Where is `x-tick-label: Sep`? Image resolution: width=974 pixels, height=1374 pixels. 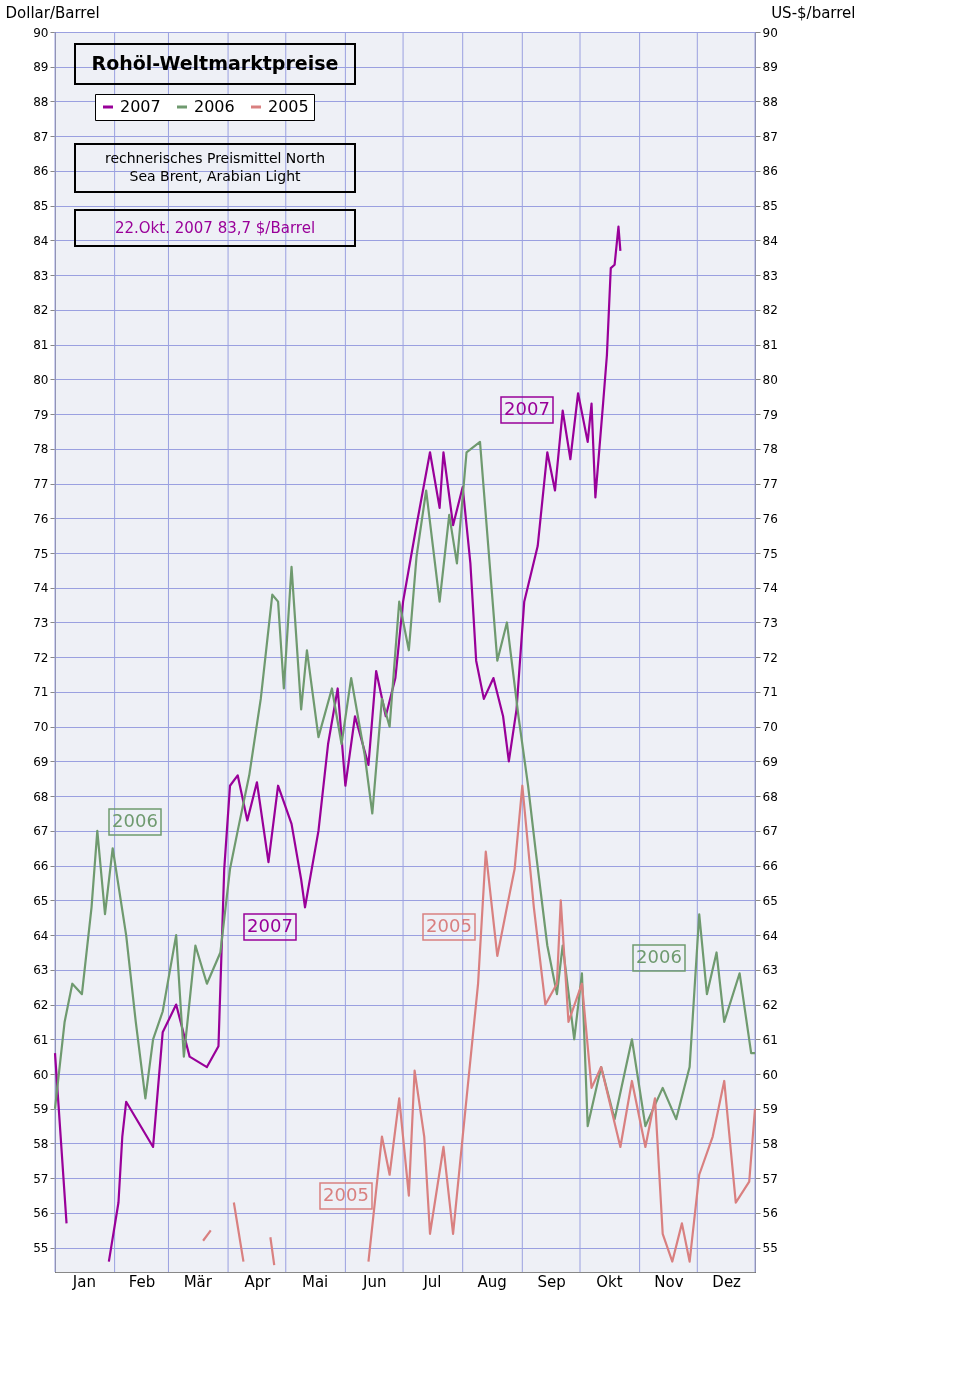
x-tick-label: Sep is located at coordinates (551, 1281).